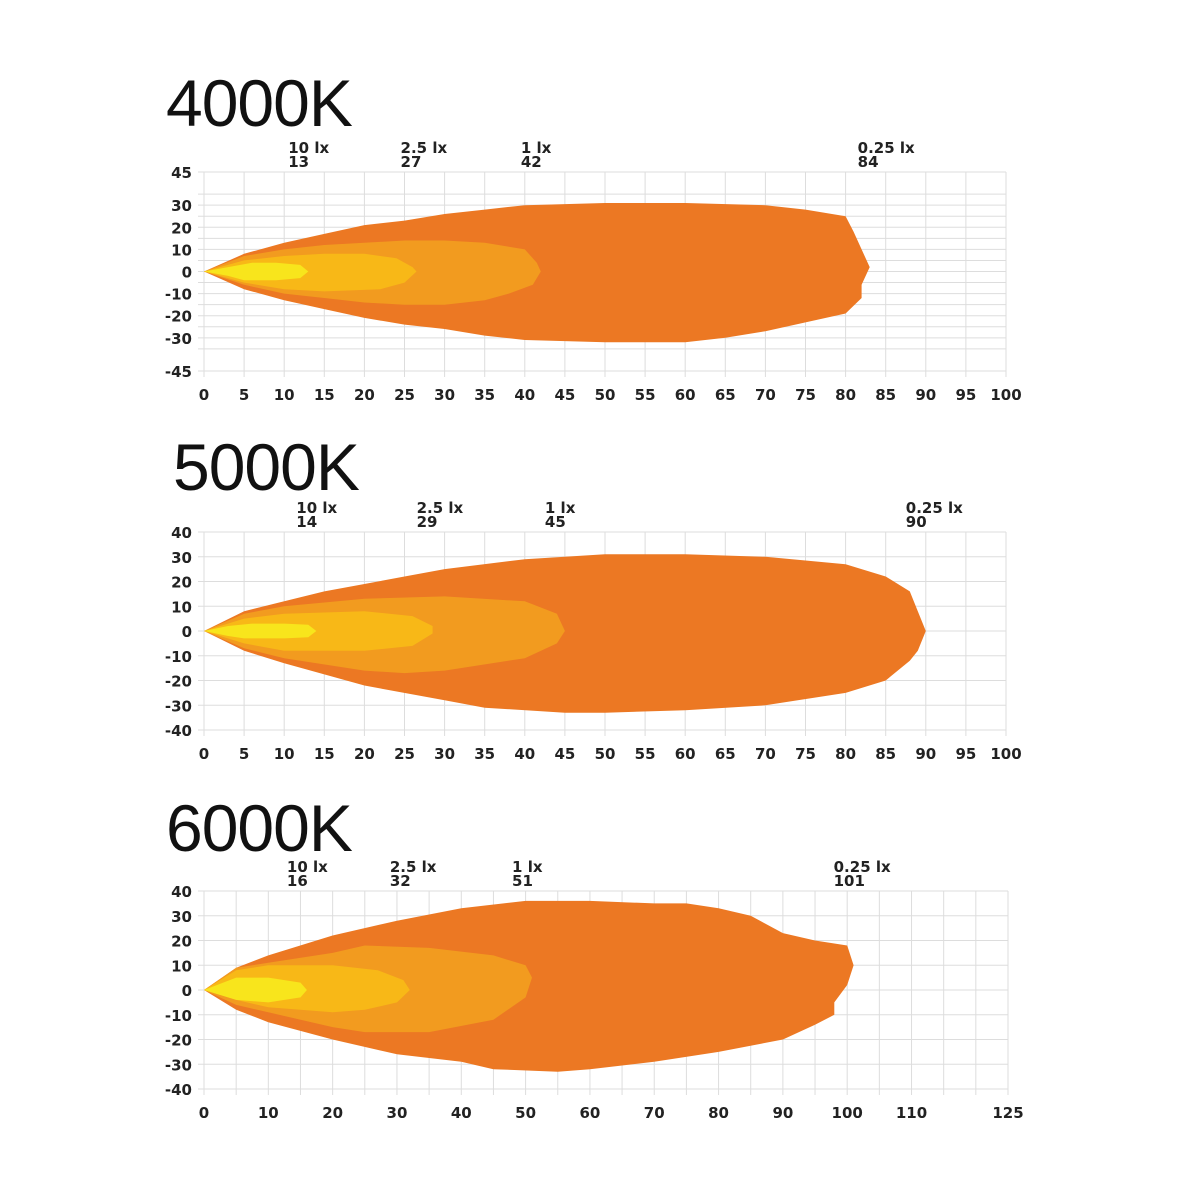 The image size is (1200, 1200). Describe the element at coordinates (298, 162) in the screenshot. I see `annotation-distance-value: 13` at that location.